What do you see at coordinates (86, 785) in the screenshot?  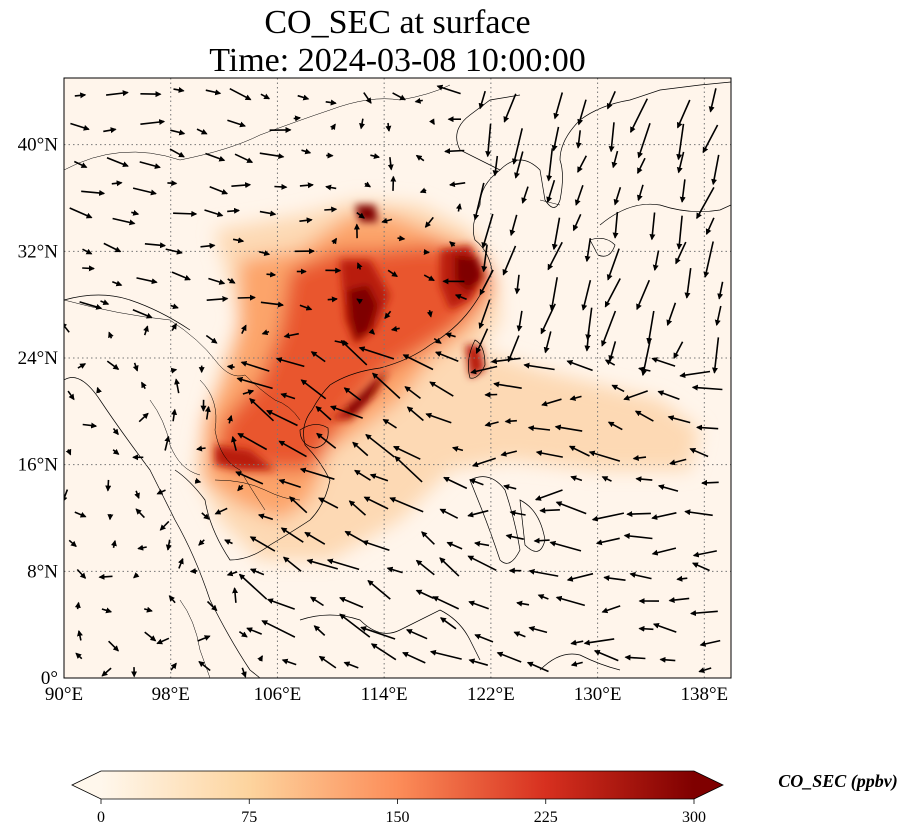 I see `colorbar-extend-min` at bounding box center [86, 785].